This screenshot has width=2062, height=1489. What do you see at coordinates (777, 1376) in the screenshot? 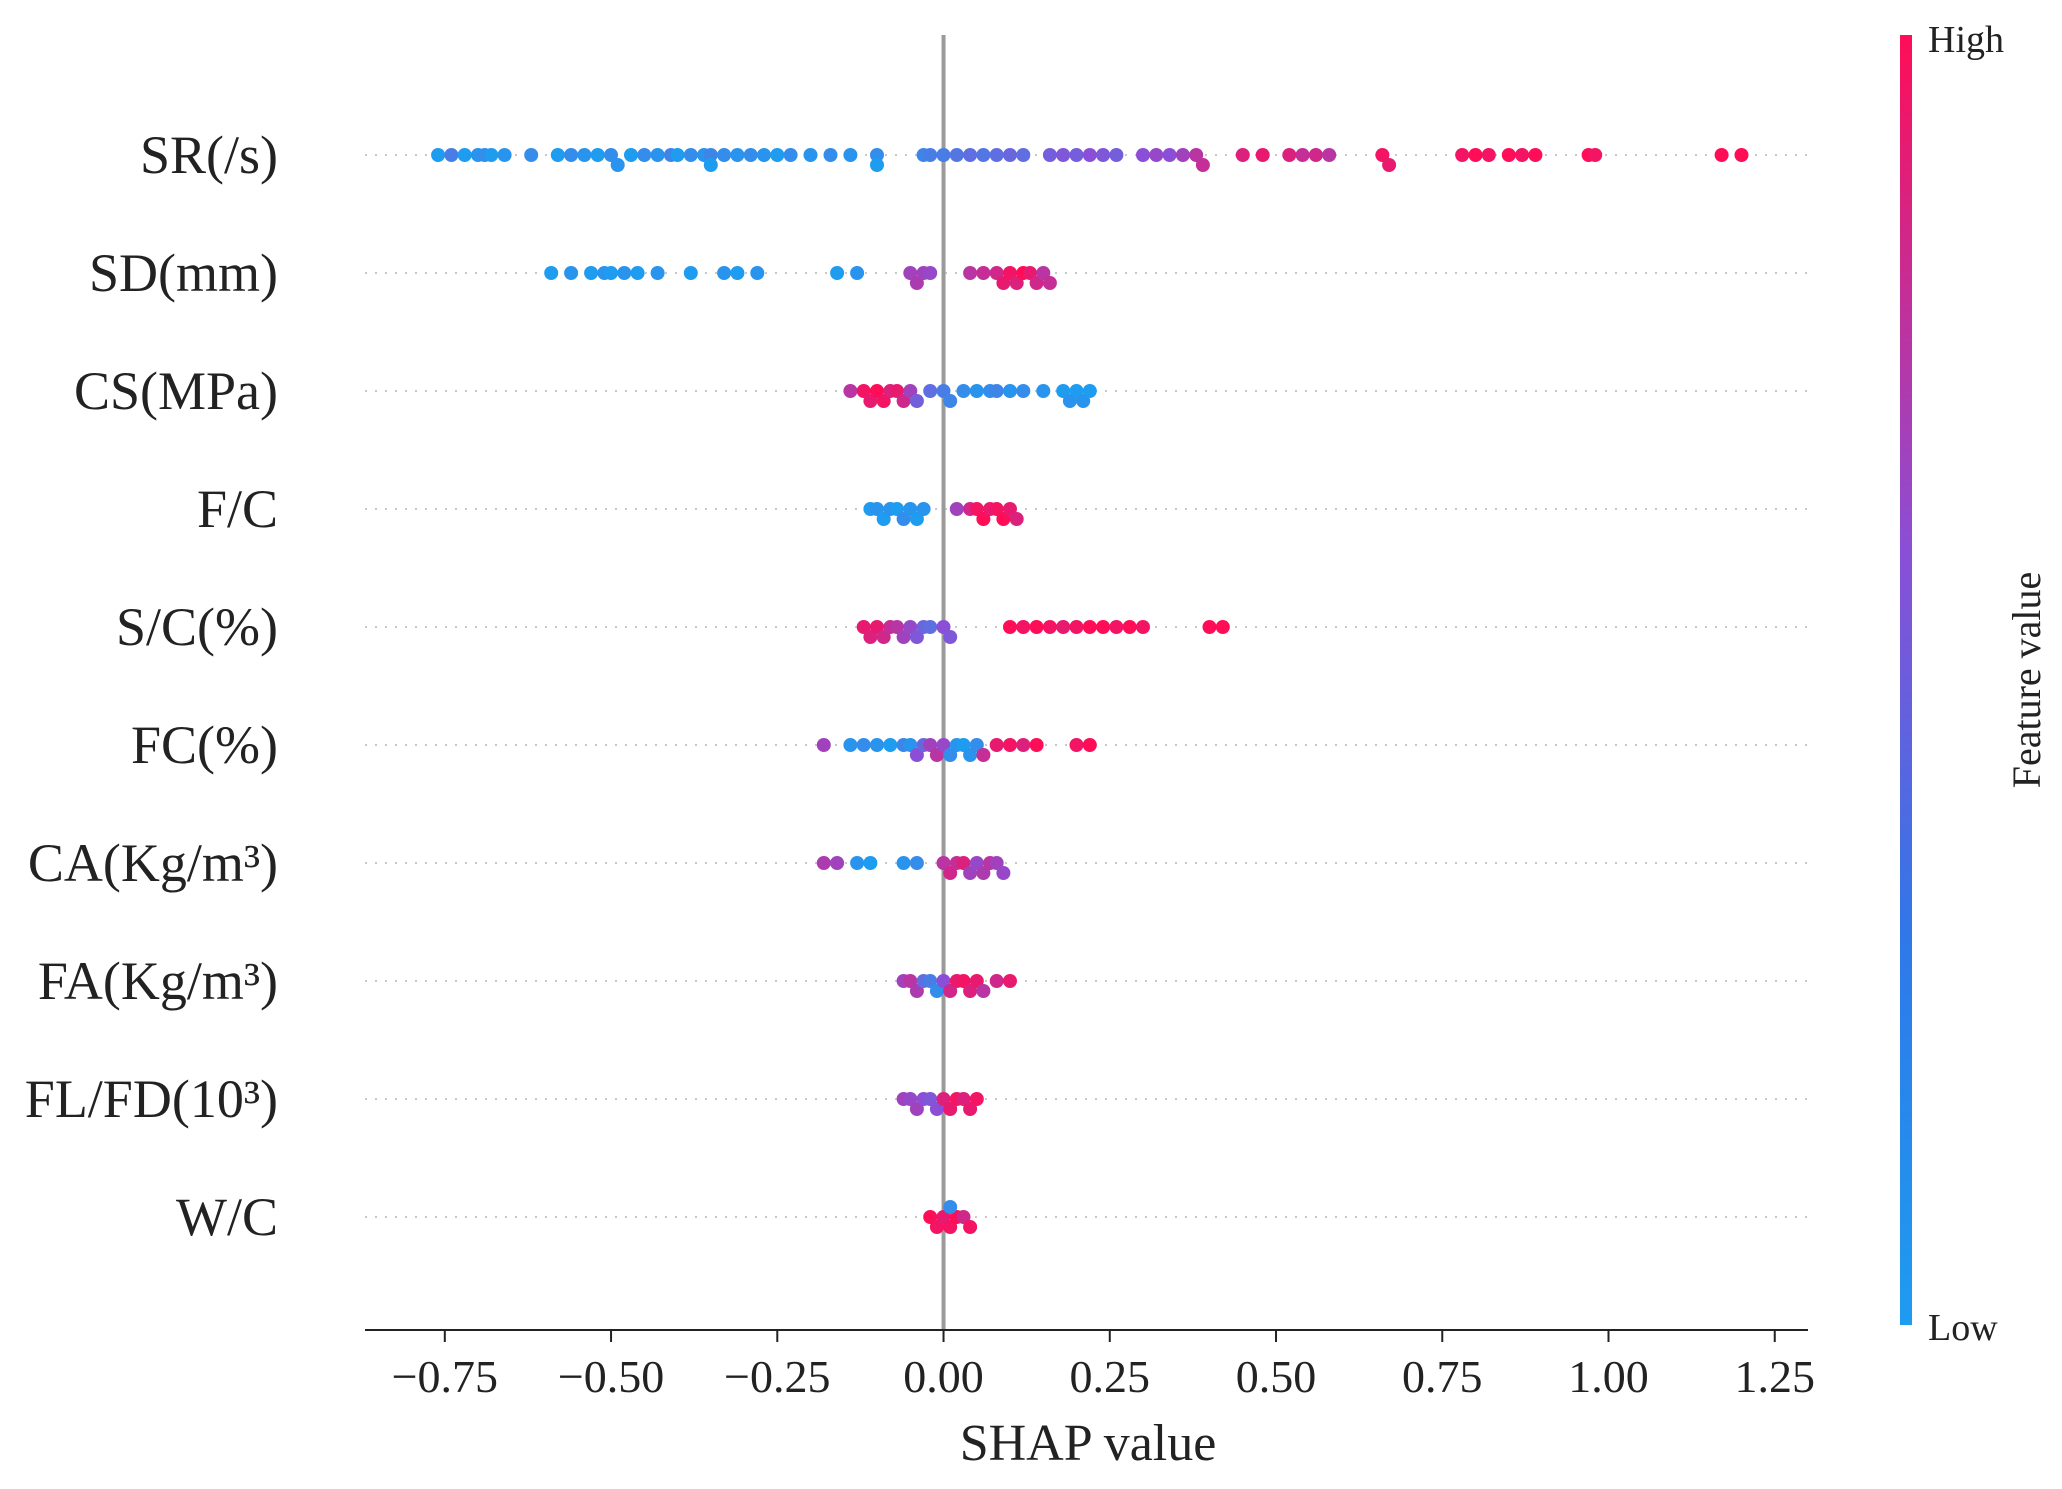
I see `x-tick-label: −0.25` at bounding box center [777, 1376].